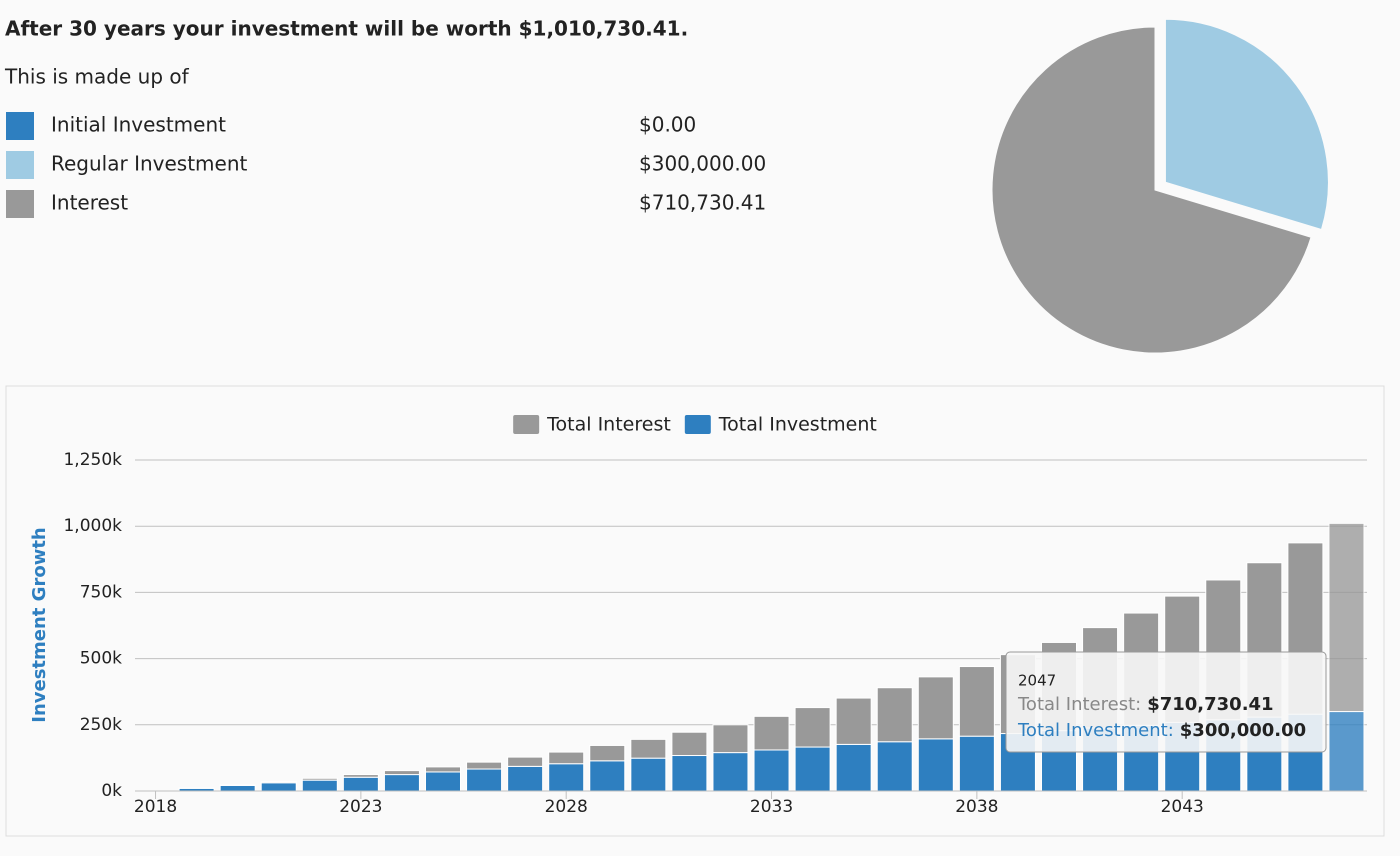  What do you see at coordinates (797, 425) in the screenshot?
I see `legend-label: Total Investment` at bounding box center [797, 425].